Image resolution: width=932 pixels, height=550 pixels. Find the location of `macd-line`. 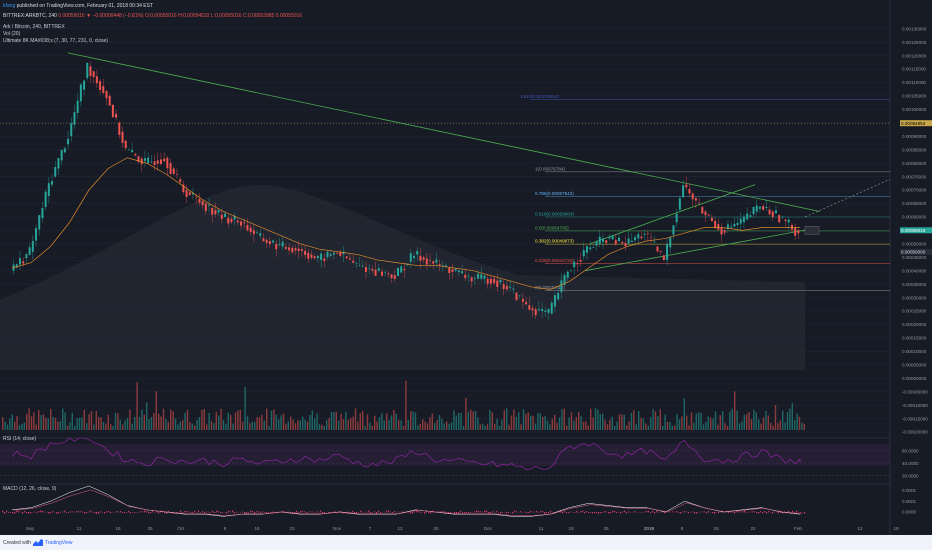

macd-line is located at coordinates (406, 501).